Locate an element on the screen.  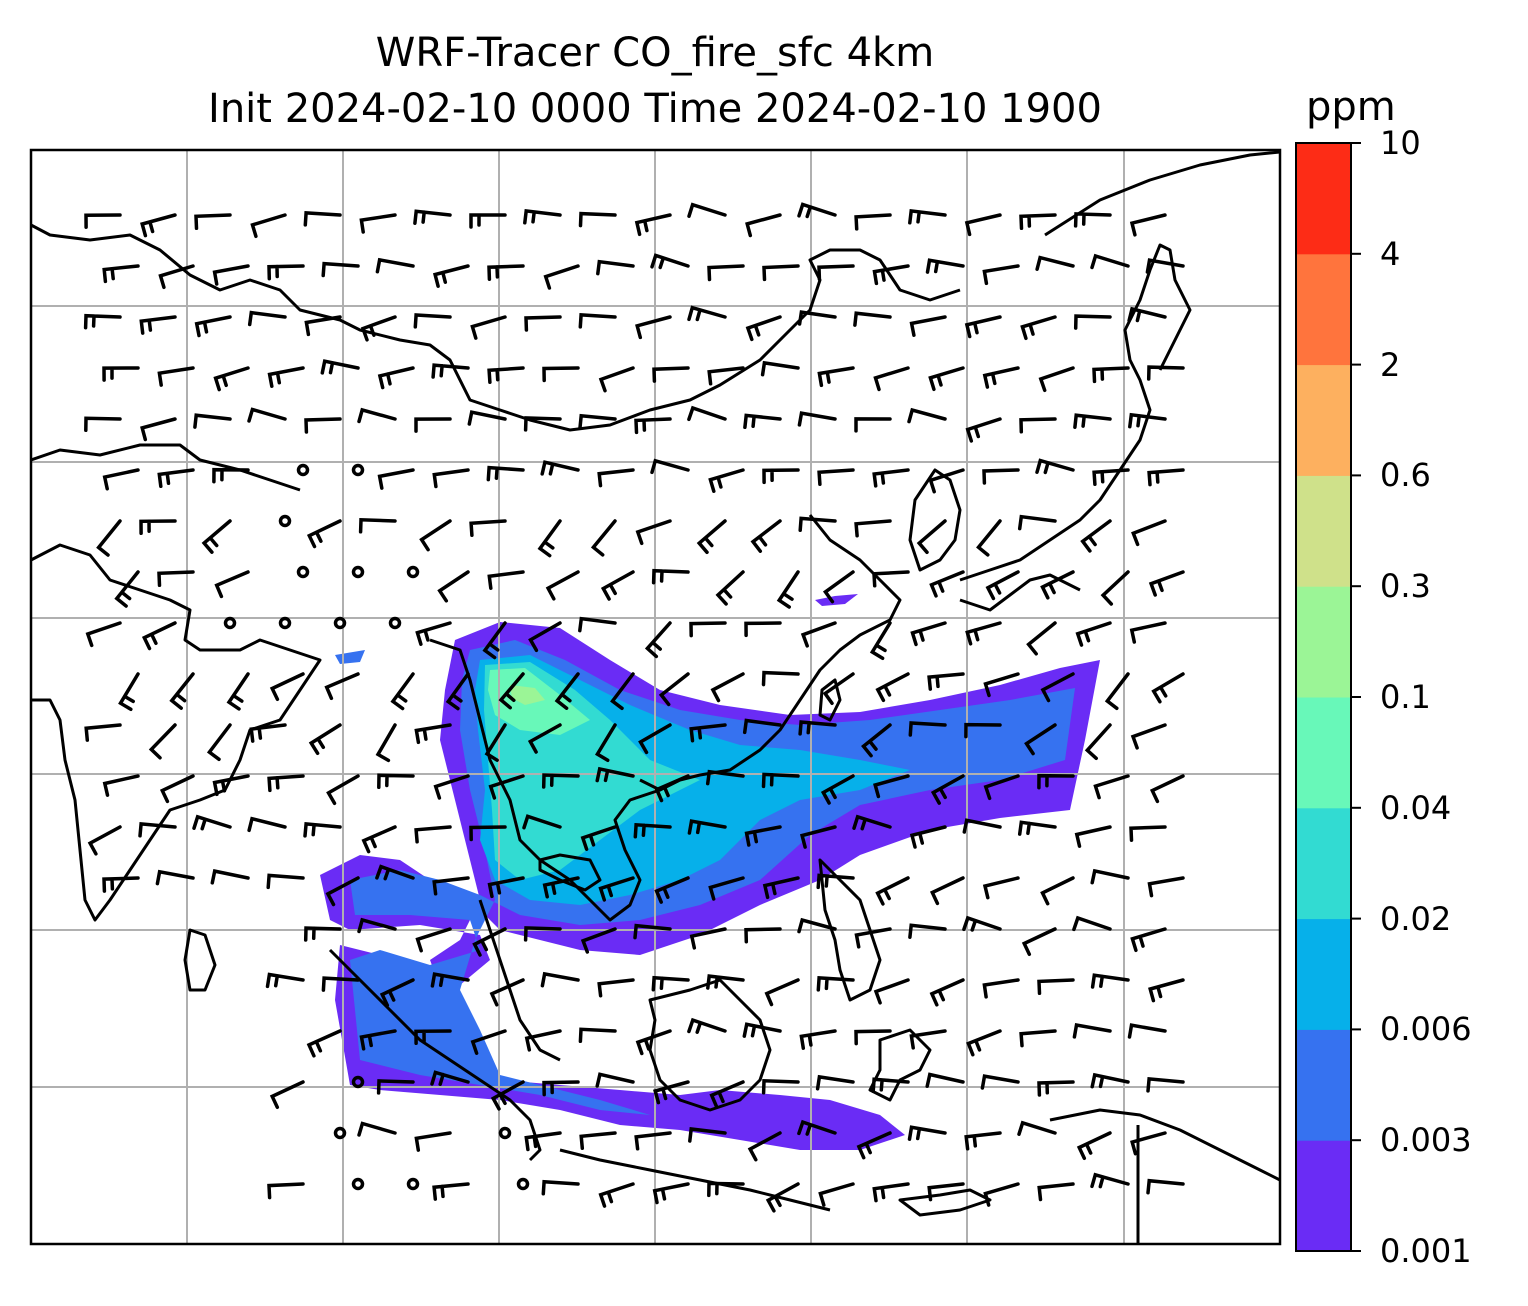
border-north is located at coordinates (166, 467).